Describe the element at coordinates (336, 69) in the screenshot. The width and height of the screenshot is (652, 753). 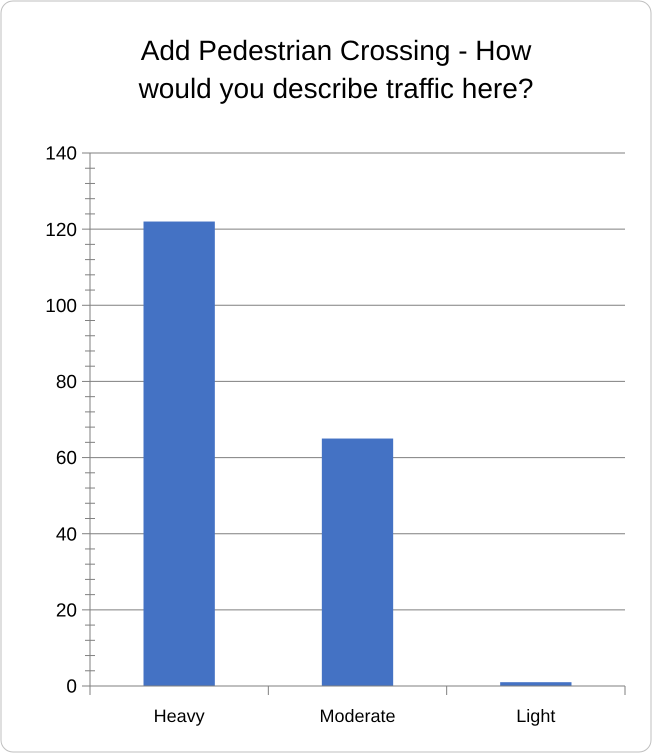
I see `chart-title: Add Pedestrian Crossing - How would you describe traffic here?` at that location.